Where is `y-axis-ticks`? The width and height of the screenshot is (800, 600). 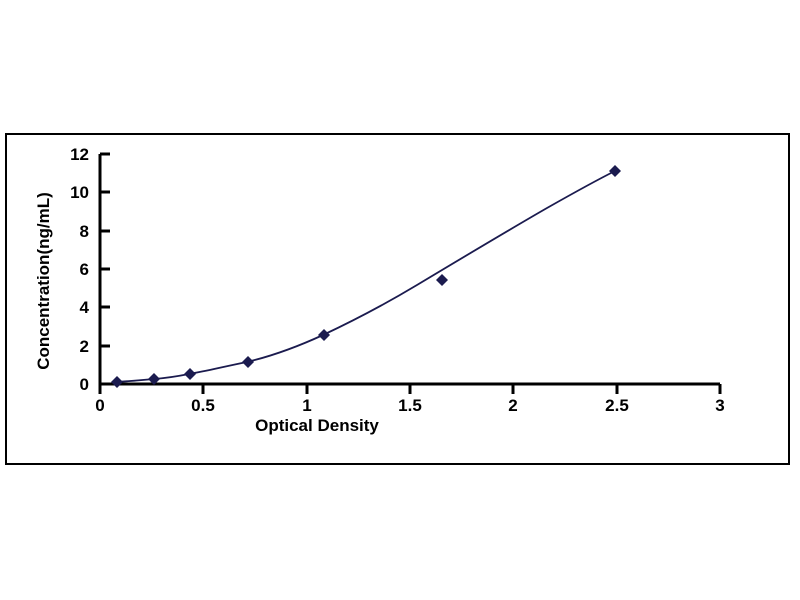
y-axis-ticks is located at coordinates (105, 269).